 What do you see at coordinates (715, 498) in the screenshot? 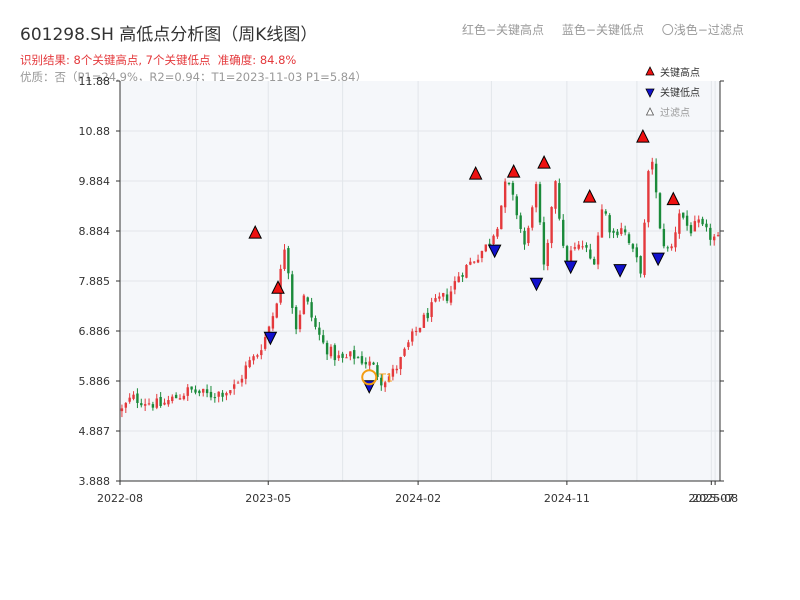
I see `x-tick-label: 2025-08` at bounding box center [715, 498].